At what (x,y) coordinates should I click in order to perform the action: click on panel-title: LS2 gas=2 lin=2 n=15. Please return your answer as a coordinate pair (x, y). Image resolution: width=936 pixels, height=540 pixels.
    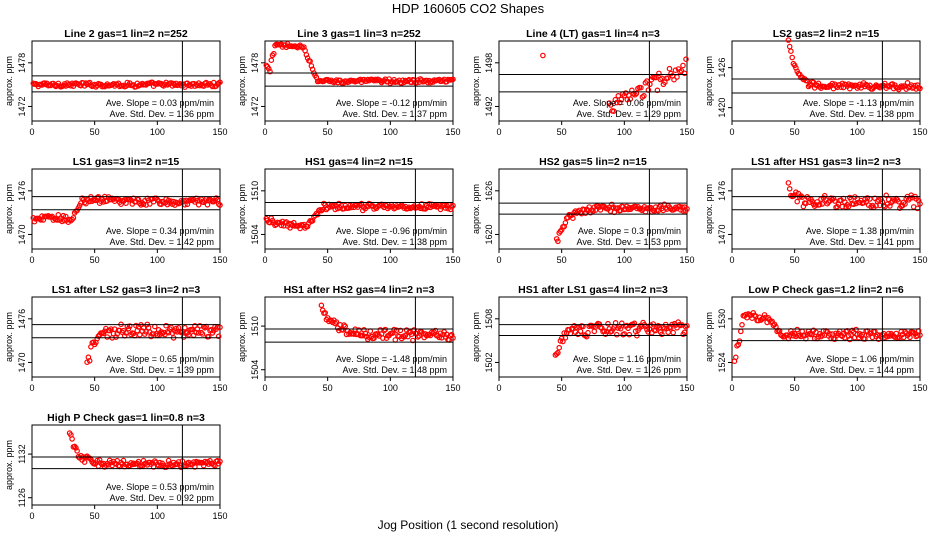
    Looking at the image, I should click on (826, 34).